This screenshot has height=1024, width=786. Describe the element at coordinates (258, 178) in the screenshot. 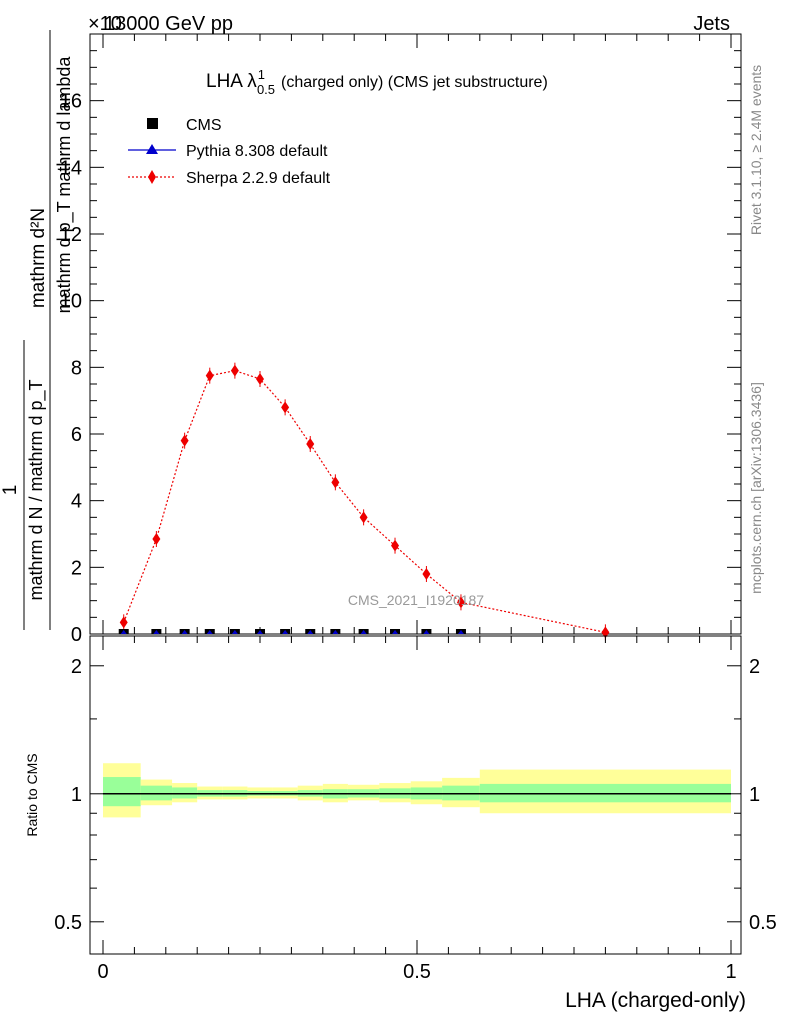

I see `legend-sherpa-label: Sherpa 2.2.9 default` at that location.